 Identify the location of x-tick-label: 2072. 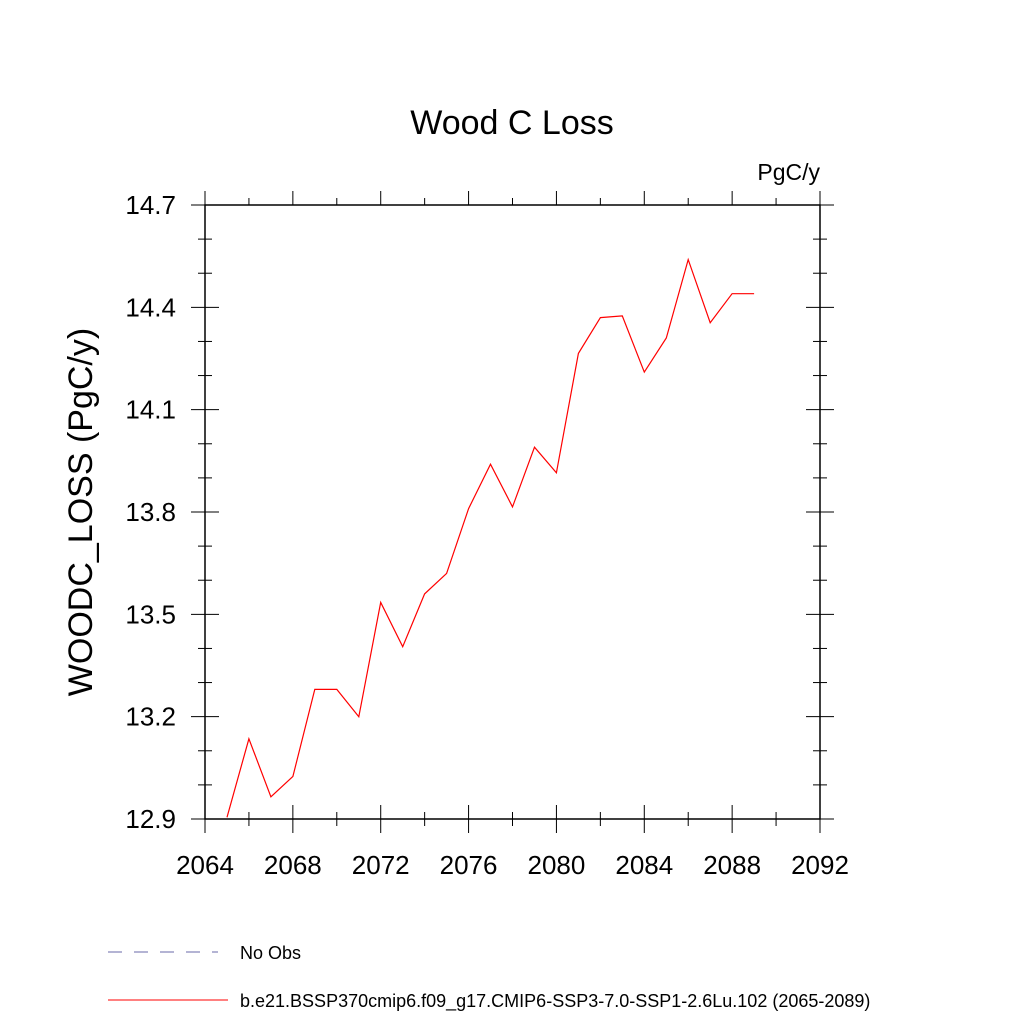
(381, 865).